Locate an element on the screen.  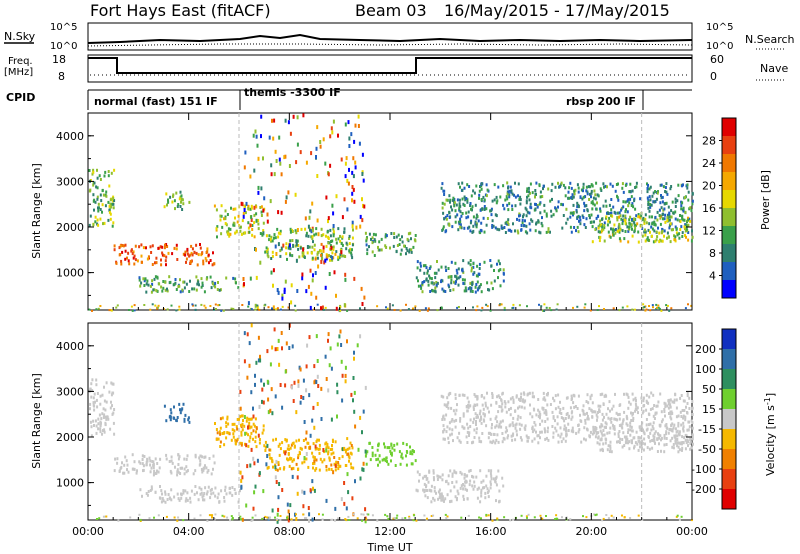
x-tick-label: 04:00 is located at coordinates (189, 531).